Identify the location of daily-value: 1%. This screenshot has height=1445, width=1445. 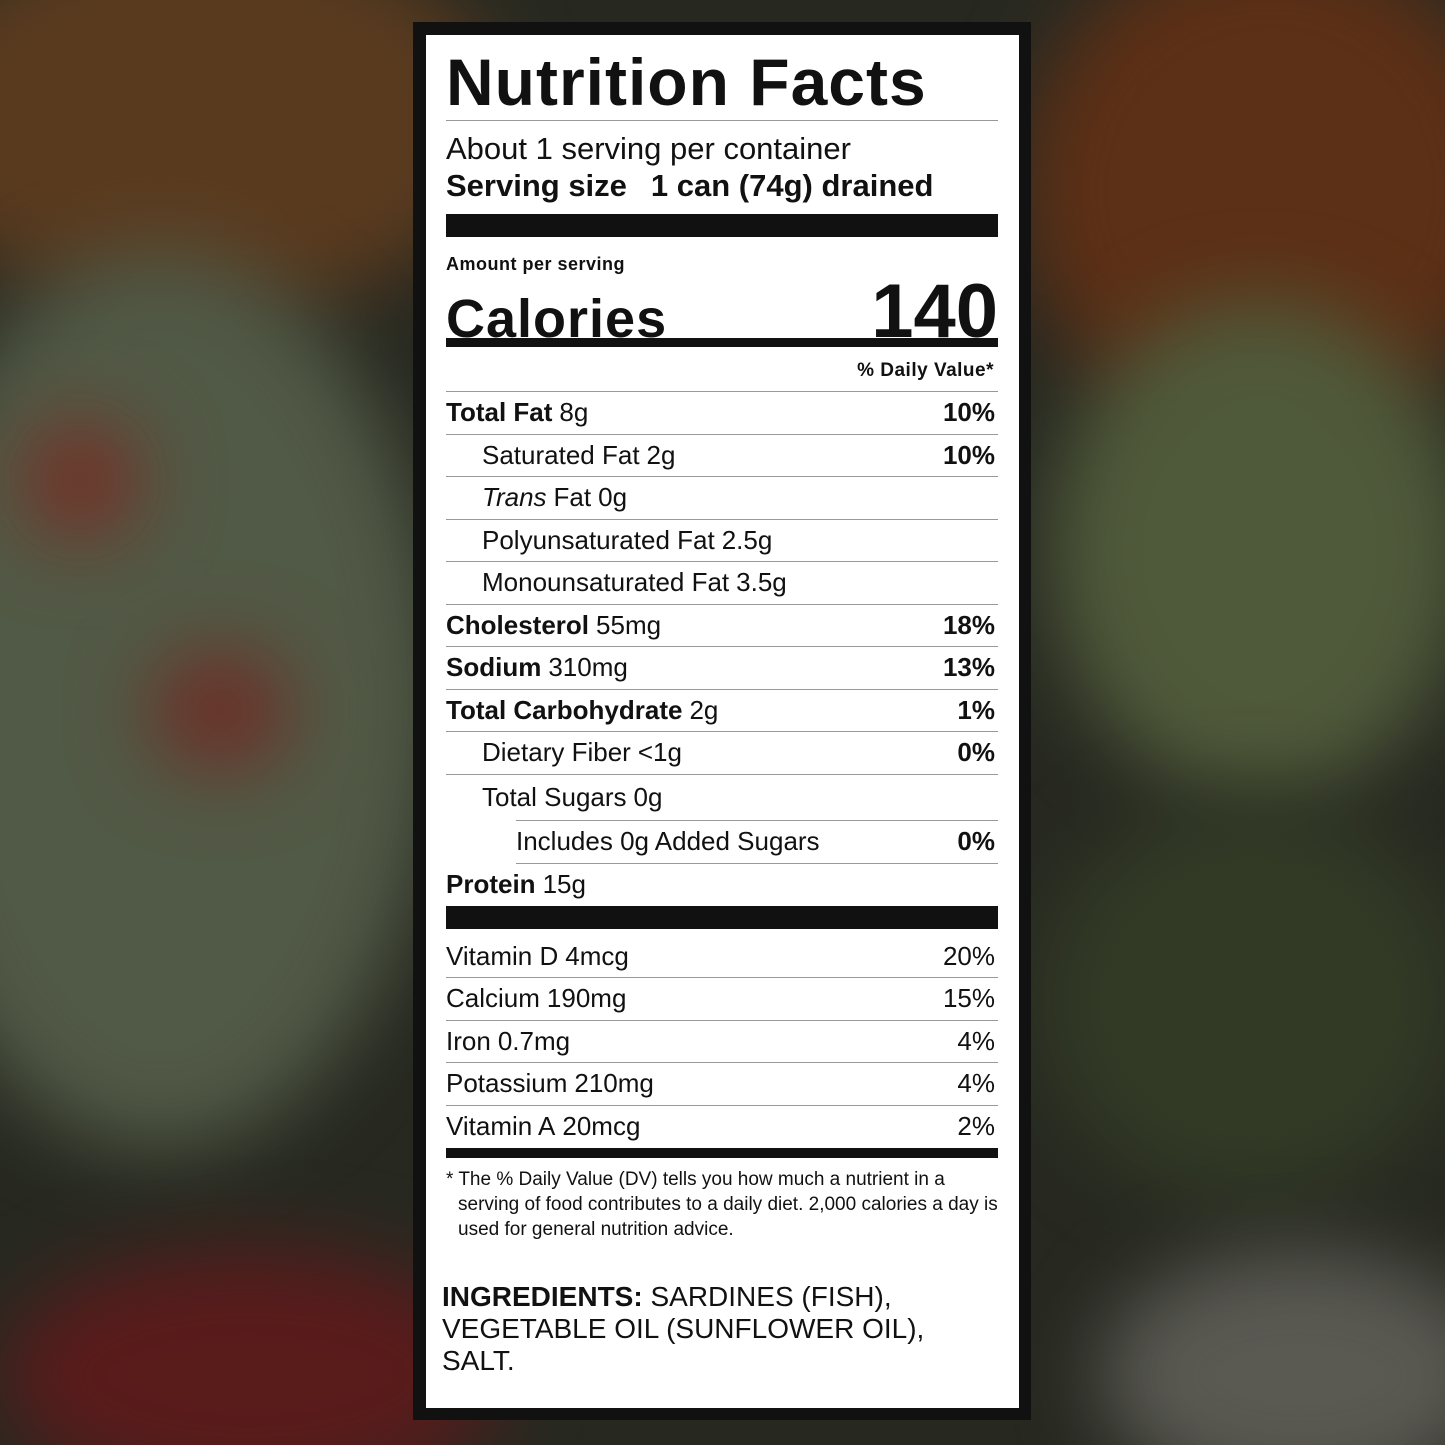
(976, 709).